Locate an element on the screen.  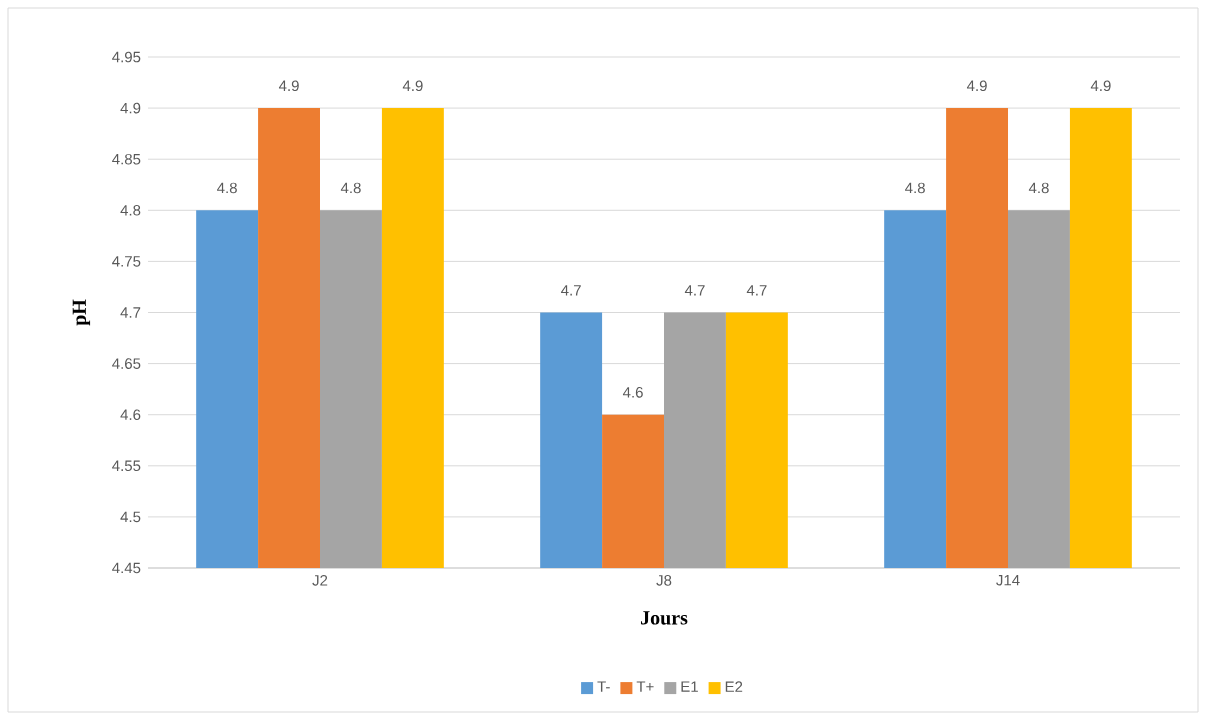
x-axis-title: Jours is located at coordinates (664, 618).